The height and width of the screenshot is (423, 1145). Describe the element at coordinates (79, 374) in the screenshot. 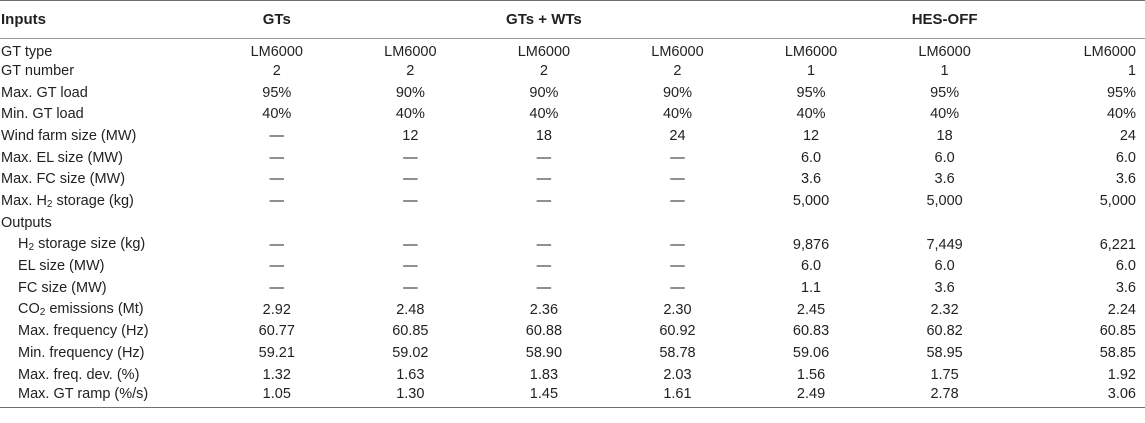

I see `row-label: Max. freq. dev. (%)` at that location.